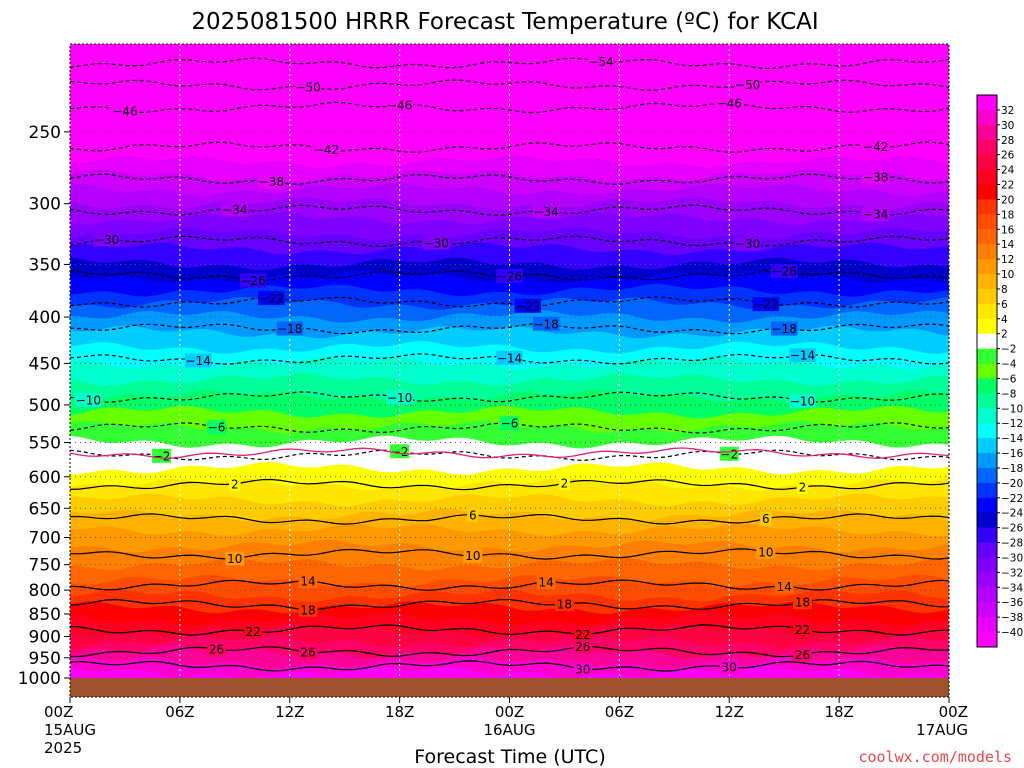 The image size is (1024, 768). Describe the element at coordinates (45, 637) in the screenshot. I see `y-tick-label: 900` at that location.